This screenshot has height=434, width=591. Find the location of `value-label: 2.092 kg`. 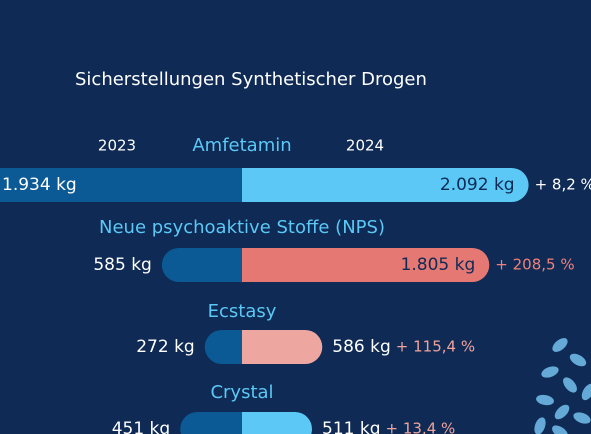

value-label: 2.092 kg is located at coordinates (477, 185).